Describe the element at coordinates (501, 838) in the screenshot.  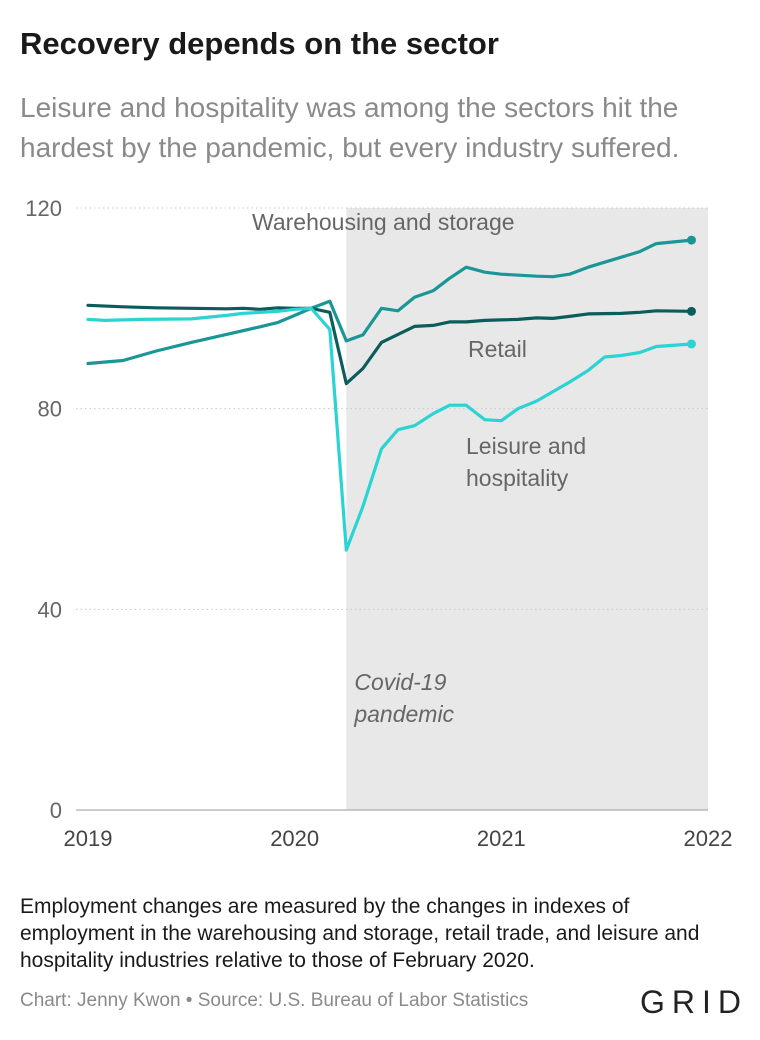
I see `x-tick-label: 2021` at that location.